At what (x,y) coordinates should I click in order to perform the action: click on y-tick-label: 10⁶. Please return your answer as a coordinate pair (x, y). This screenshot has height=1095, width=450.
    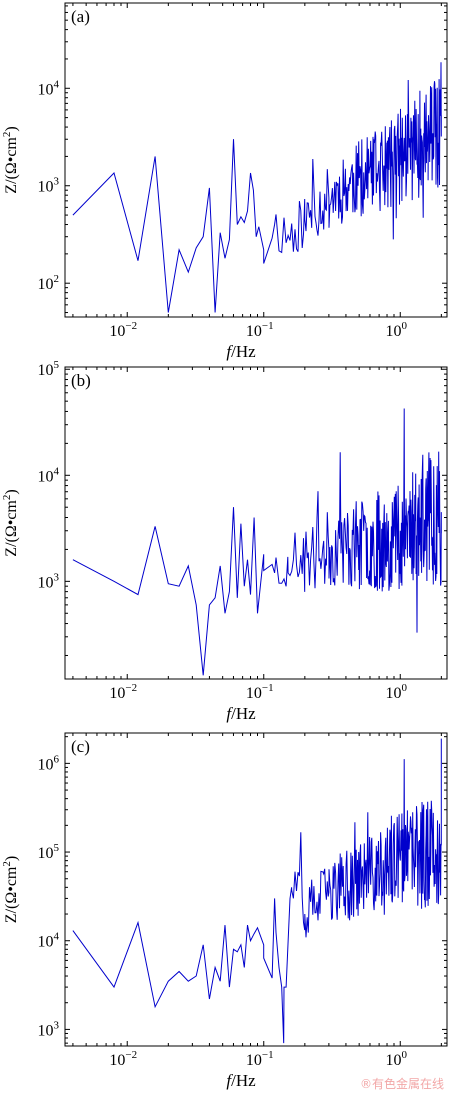
    Looking at the image, I should click on (49, 763).